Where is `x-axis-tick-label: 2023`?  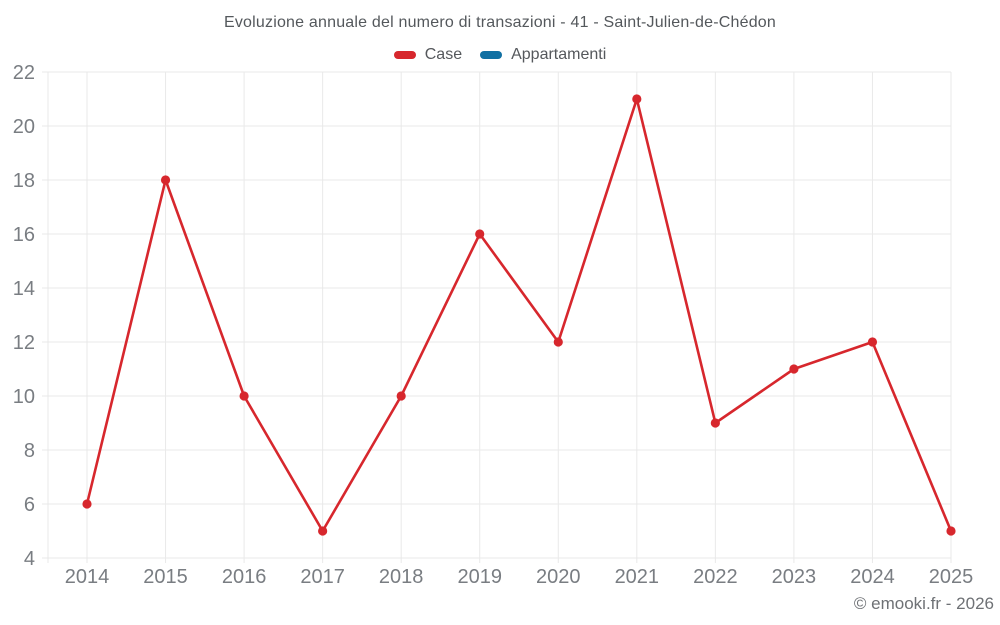
x-axis-tick-label: 2023 is located at coordinates (794, 577).